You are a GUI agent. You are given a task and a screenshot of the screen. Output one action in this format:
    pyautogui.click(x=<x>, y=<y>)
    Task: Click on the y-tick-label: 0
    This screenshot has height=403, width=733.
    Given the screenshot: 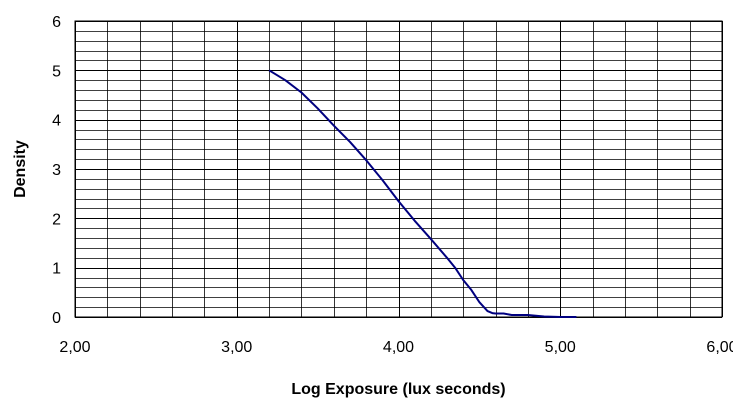 What is the action you would take?
    pyautogui.click(x=56, y=318)
    